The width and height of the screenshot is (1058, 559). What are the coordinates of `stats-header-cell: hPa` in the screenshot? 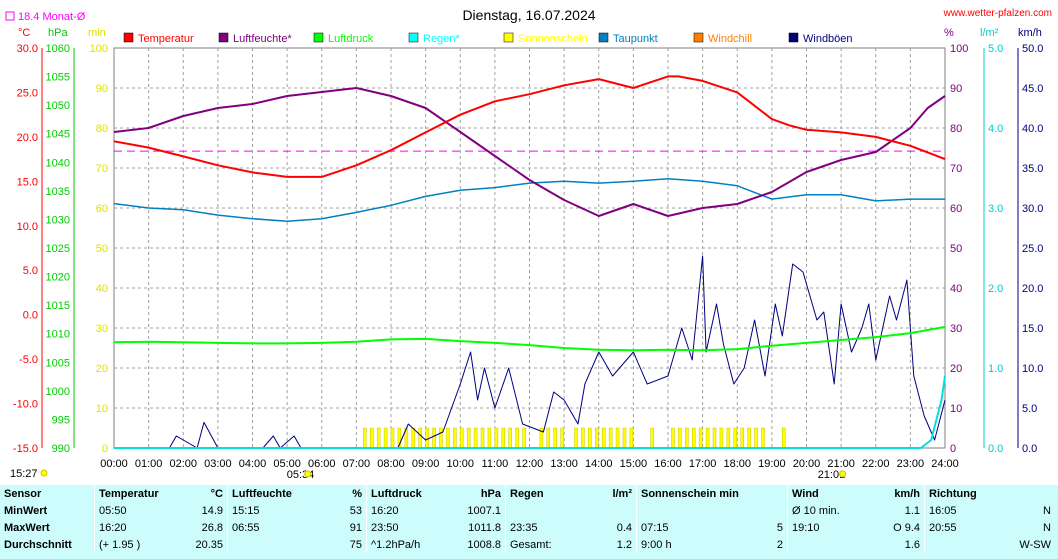 It's located at (490, 493).